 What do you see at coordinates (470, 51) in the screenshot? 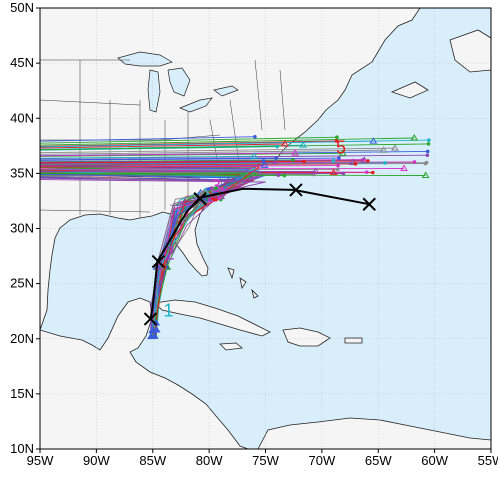
I see `newfoundland-land` at bounding box center [470, 51].